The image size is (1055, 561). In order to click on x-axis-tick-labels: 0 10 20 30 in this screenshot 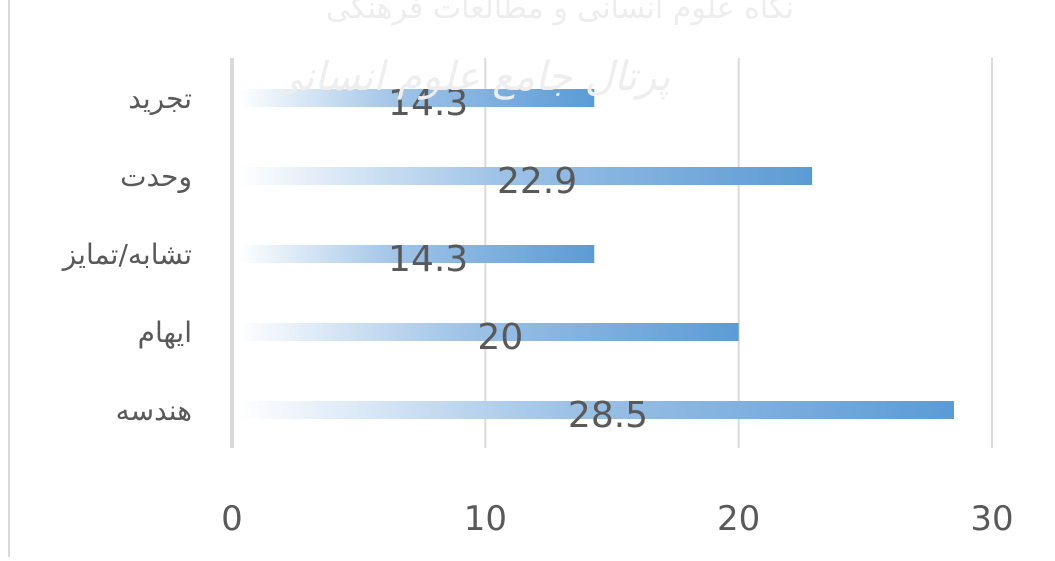, I will do `click(617, 519)`.